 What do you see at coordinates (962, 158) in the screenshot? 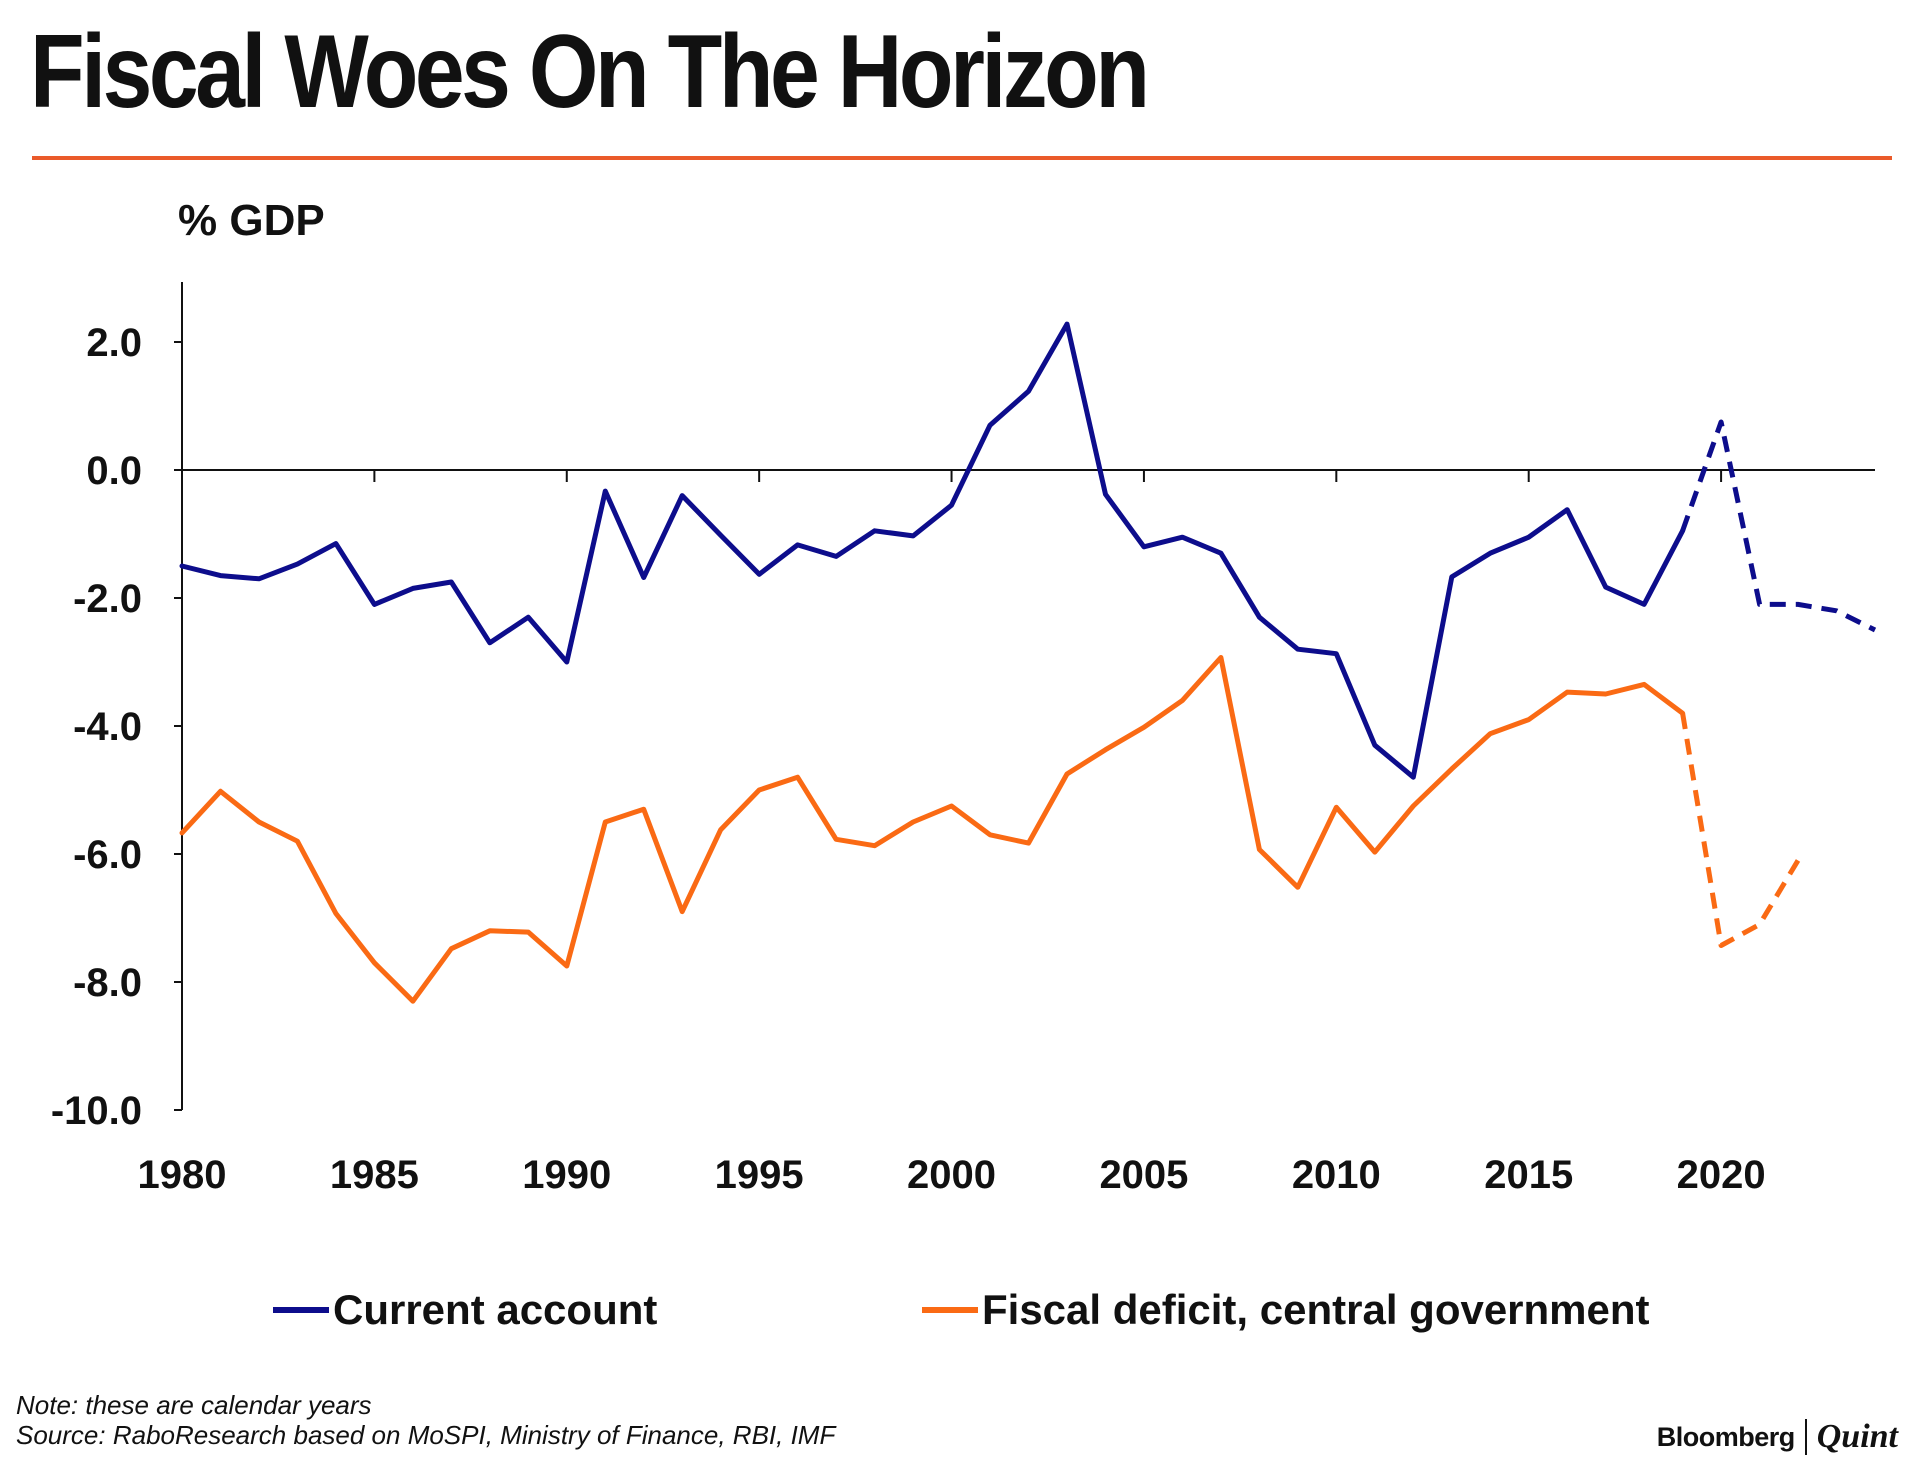
I see `title-divider` at bounding box center [962, 158].